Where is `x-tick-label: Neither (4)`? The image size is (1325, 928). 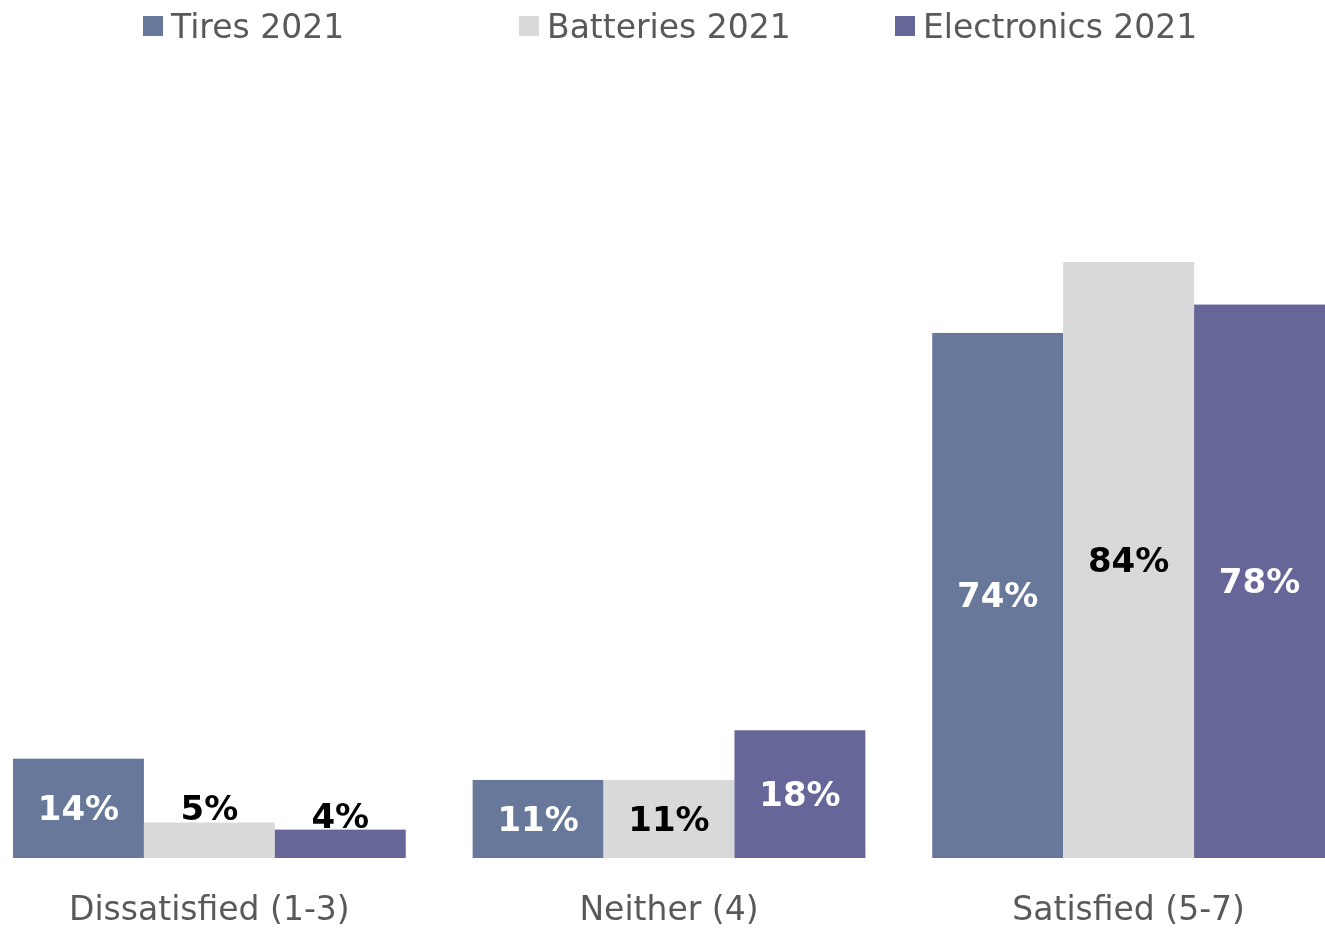
x-tick-label: Neither (4) is located at coordinates (669, 908).